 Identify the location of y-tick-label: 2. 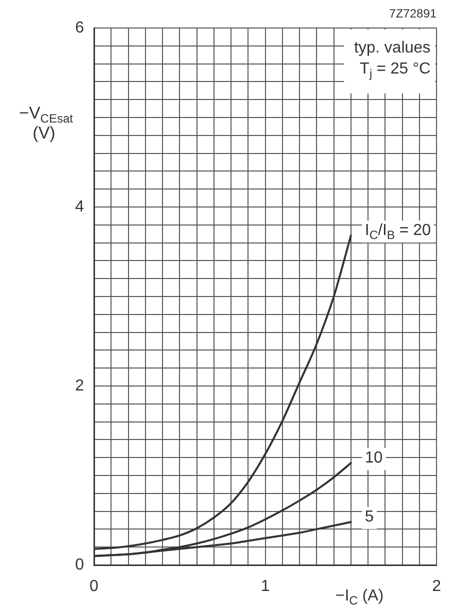
(79, 385).